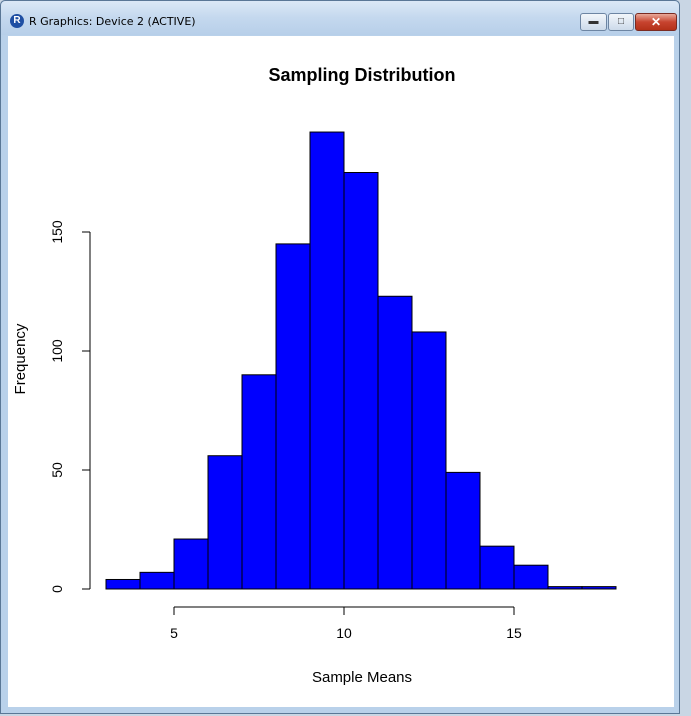 This screenshot has height=716, width=691. What do you see at coordinates (362, 75) in the screenshot?
I see `chart-title: Sampling Distribution` at bounding box center [362, 75].